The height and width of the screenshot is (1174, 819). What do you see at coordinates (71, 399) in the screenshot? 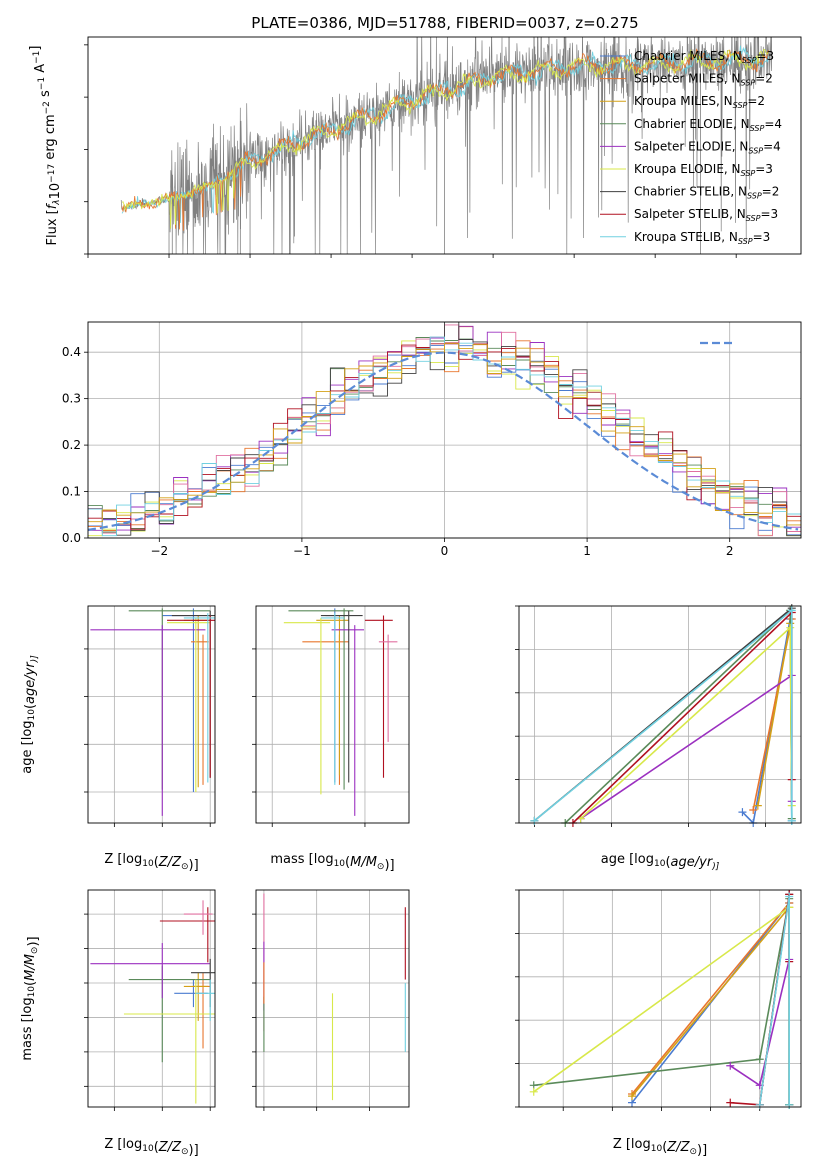
I see `residuals-ytick-label: 0.3` at bounding box center [71, 399].